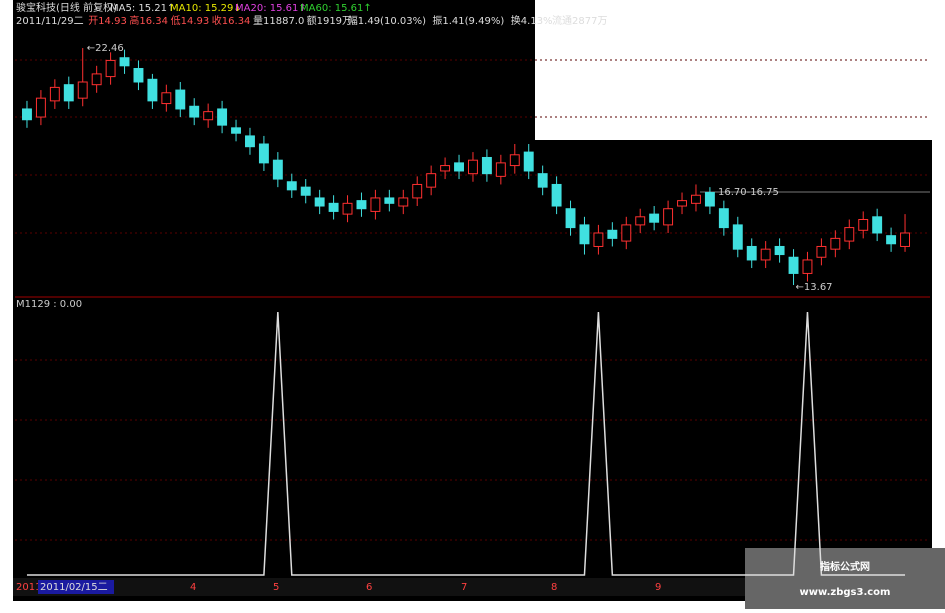  What do you see at coordinates (193, 587) in the screenshot?
I see `x-axis-label: 4` at bounding box center [193, 587].